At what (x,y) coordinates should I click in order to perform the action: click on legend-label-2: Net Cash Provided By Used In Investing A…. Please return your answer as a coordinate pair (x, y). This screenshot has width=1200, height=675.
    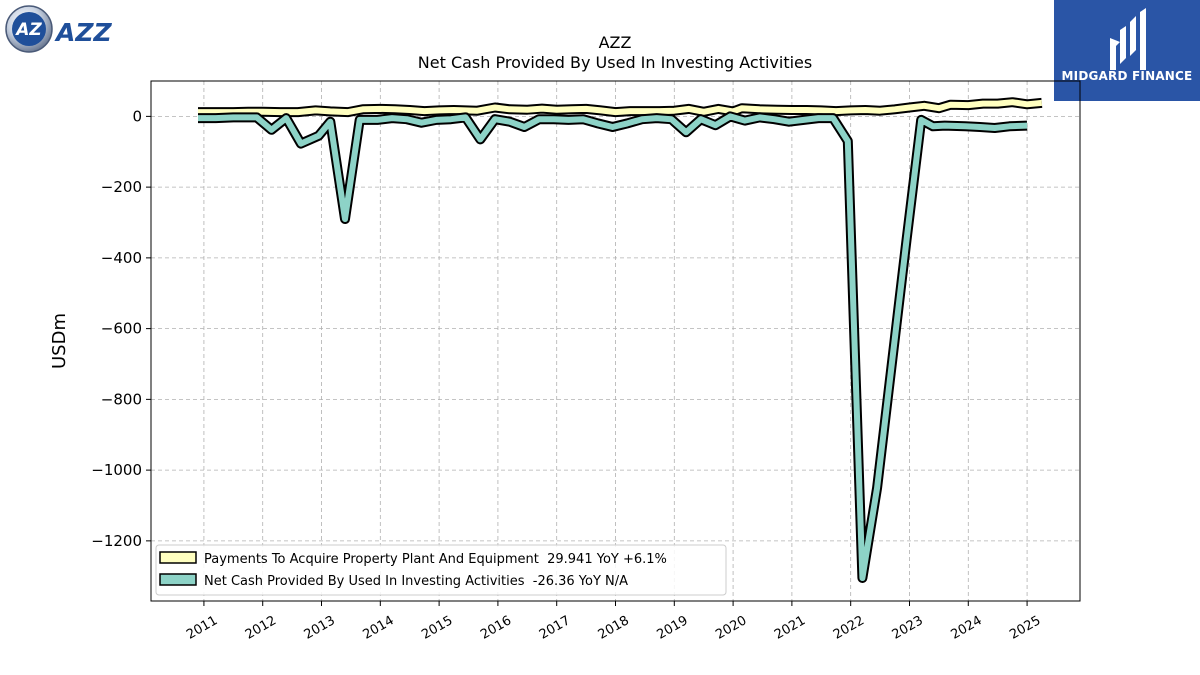
    Looking at the image, I should click on (416, 581).